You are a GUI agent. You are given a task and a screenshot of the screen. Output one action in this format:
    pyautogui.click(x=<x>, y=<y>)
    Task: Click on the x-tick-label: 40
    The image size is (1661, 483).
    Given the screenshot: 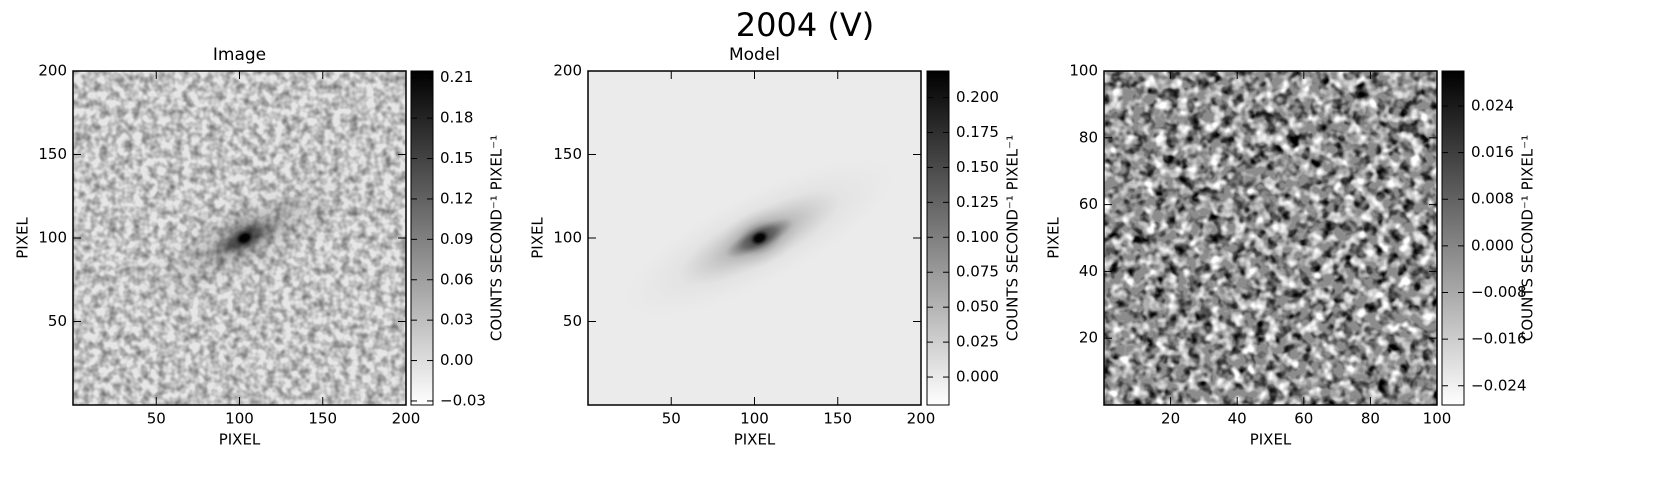 What is the action you would take?
    pyautogui.click(x=1237, y=419)
    